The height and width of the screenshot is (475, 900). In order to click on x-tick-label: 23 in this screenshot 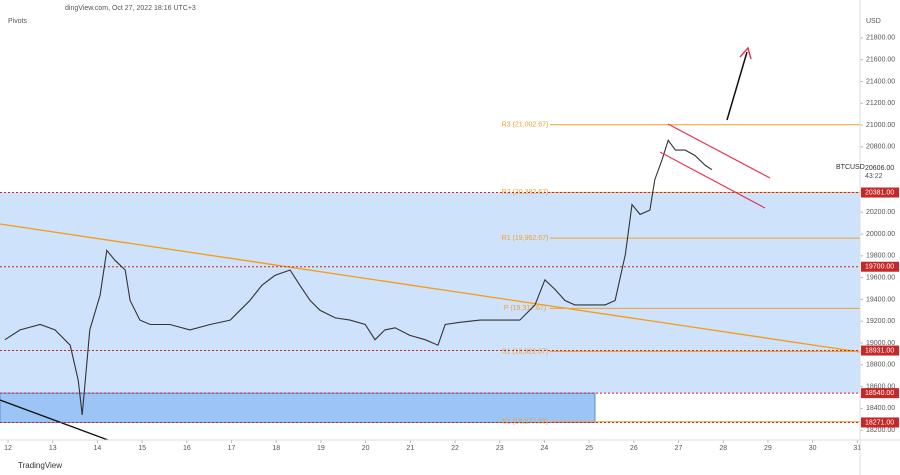, I will do `click(500, 448)`.